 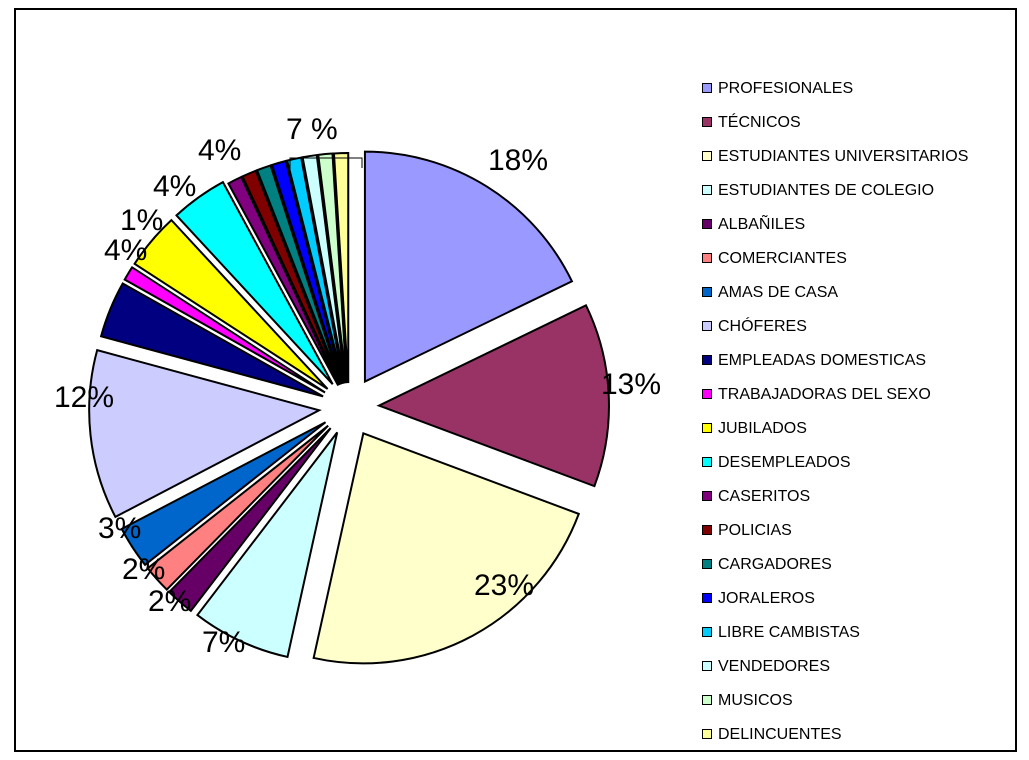 I want to click on legend-item: DESEMPLEADOS, so click(x=865, y=463).